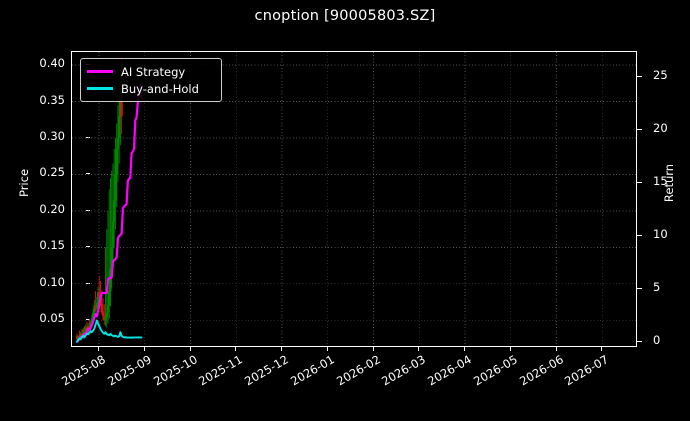 The height and width of the screenshot is (421, 690). I want to click on x-tick-label: 2026-04, so click(449, 370).